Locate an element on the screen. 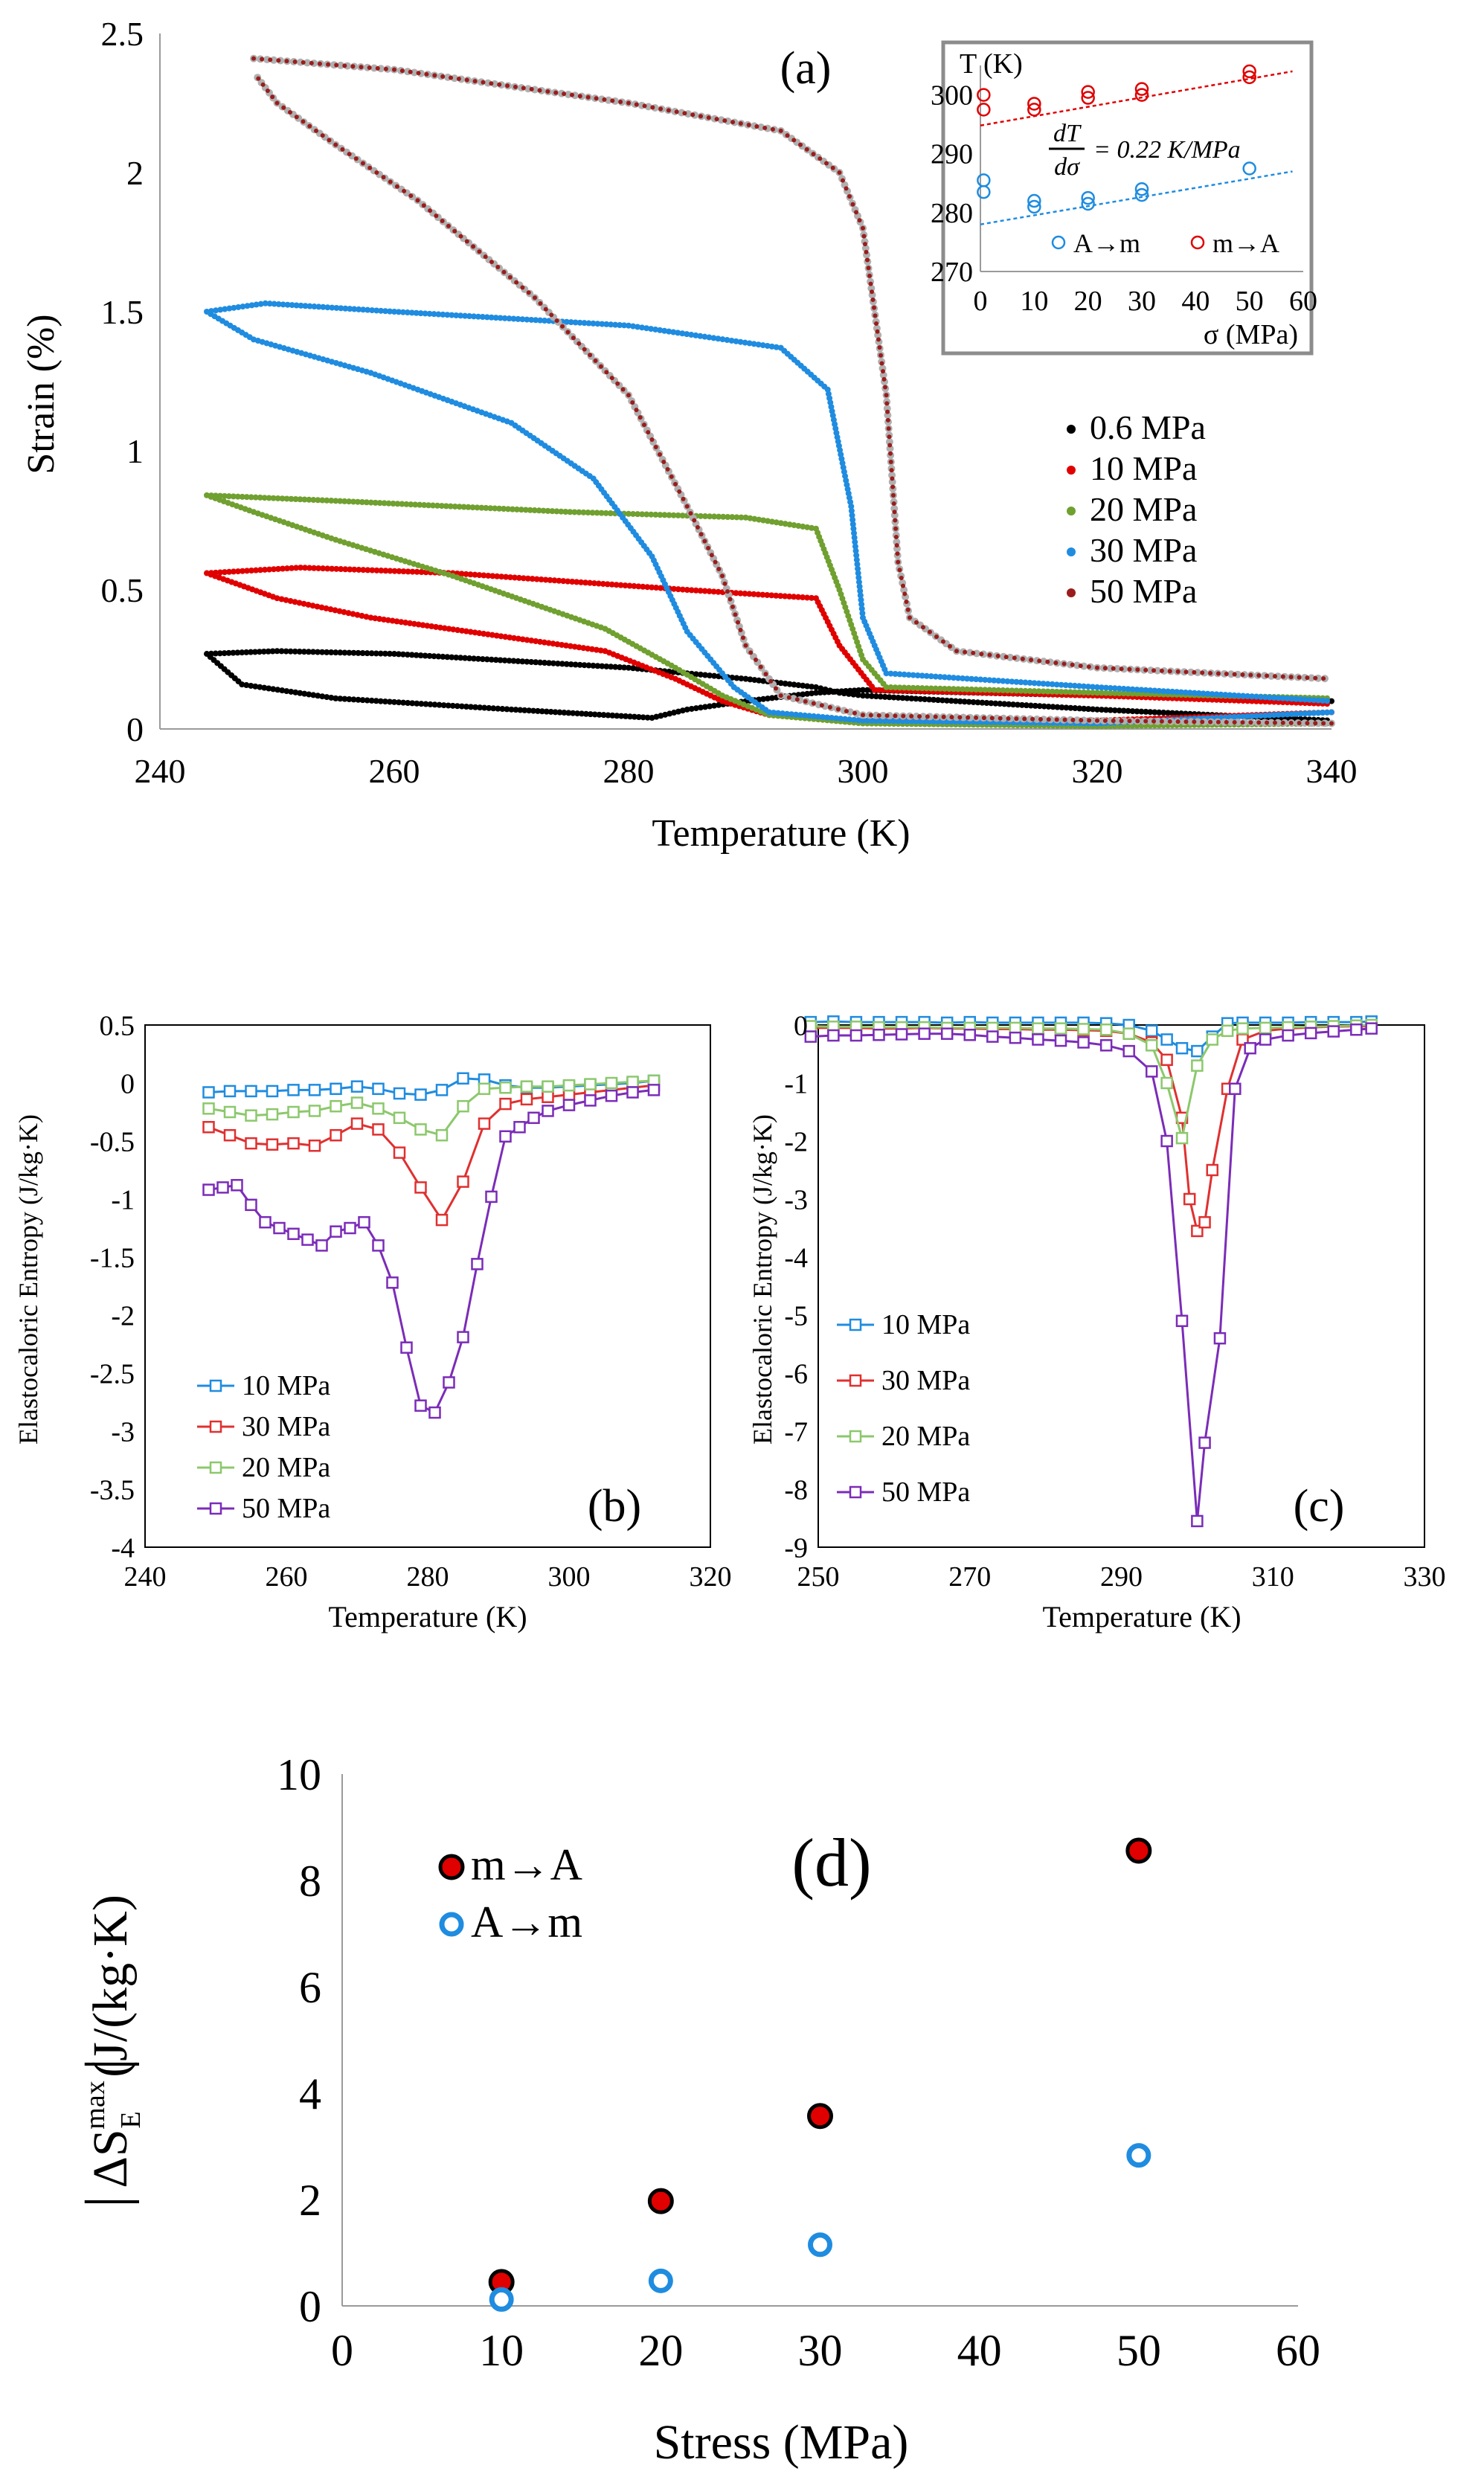 This screenshot has width=1484, height=2474. d-x-tick-label: 20 is located at coordinates (660, 2350).